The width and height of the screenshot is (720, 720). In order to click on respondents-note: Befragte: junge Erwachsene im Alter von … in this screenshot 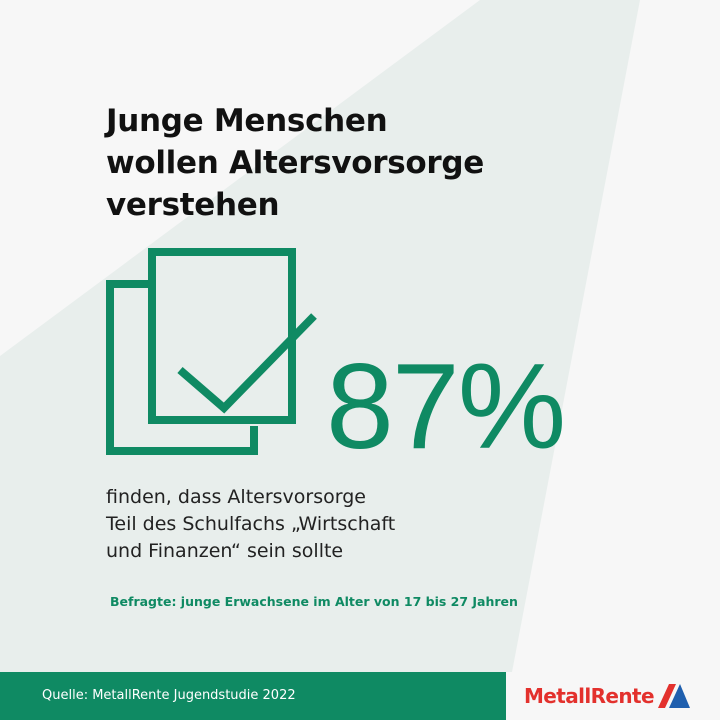, I will do `click(314, 601)`.